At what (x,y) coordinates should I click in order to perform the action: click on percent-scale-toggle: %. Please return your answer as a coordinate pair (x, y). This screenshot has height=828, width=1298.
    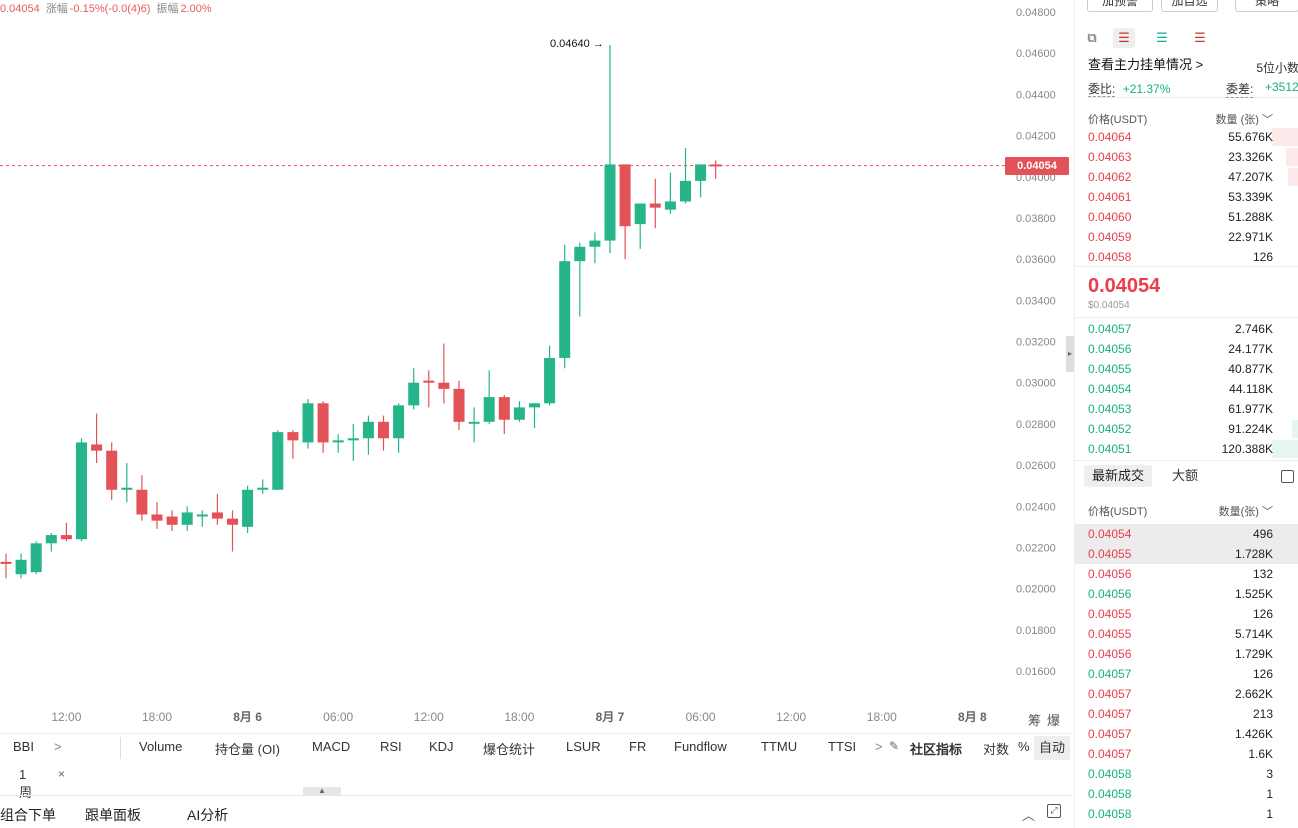
    Looking at the image, I should click on (1024, 746).